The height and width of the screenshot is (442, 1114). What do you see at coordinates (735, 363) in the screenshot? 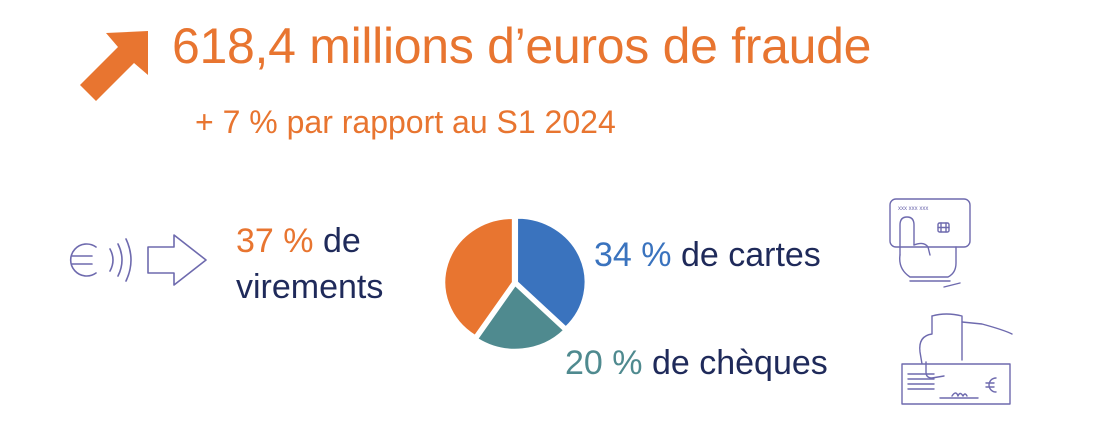
I see `text-cheques: de chèques` at bounding box center [735, 363].